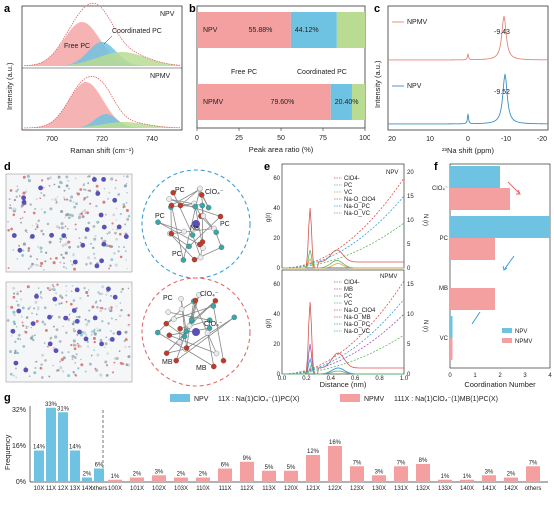 Image resolution: width=554 pixels, height=506 pixels. What do you see at coordinates (201, 368) in the screenshot?
I see `cluster-npmv-label-mb2: MB` at bounding box center [201, 368].